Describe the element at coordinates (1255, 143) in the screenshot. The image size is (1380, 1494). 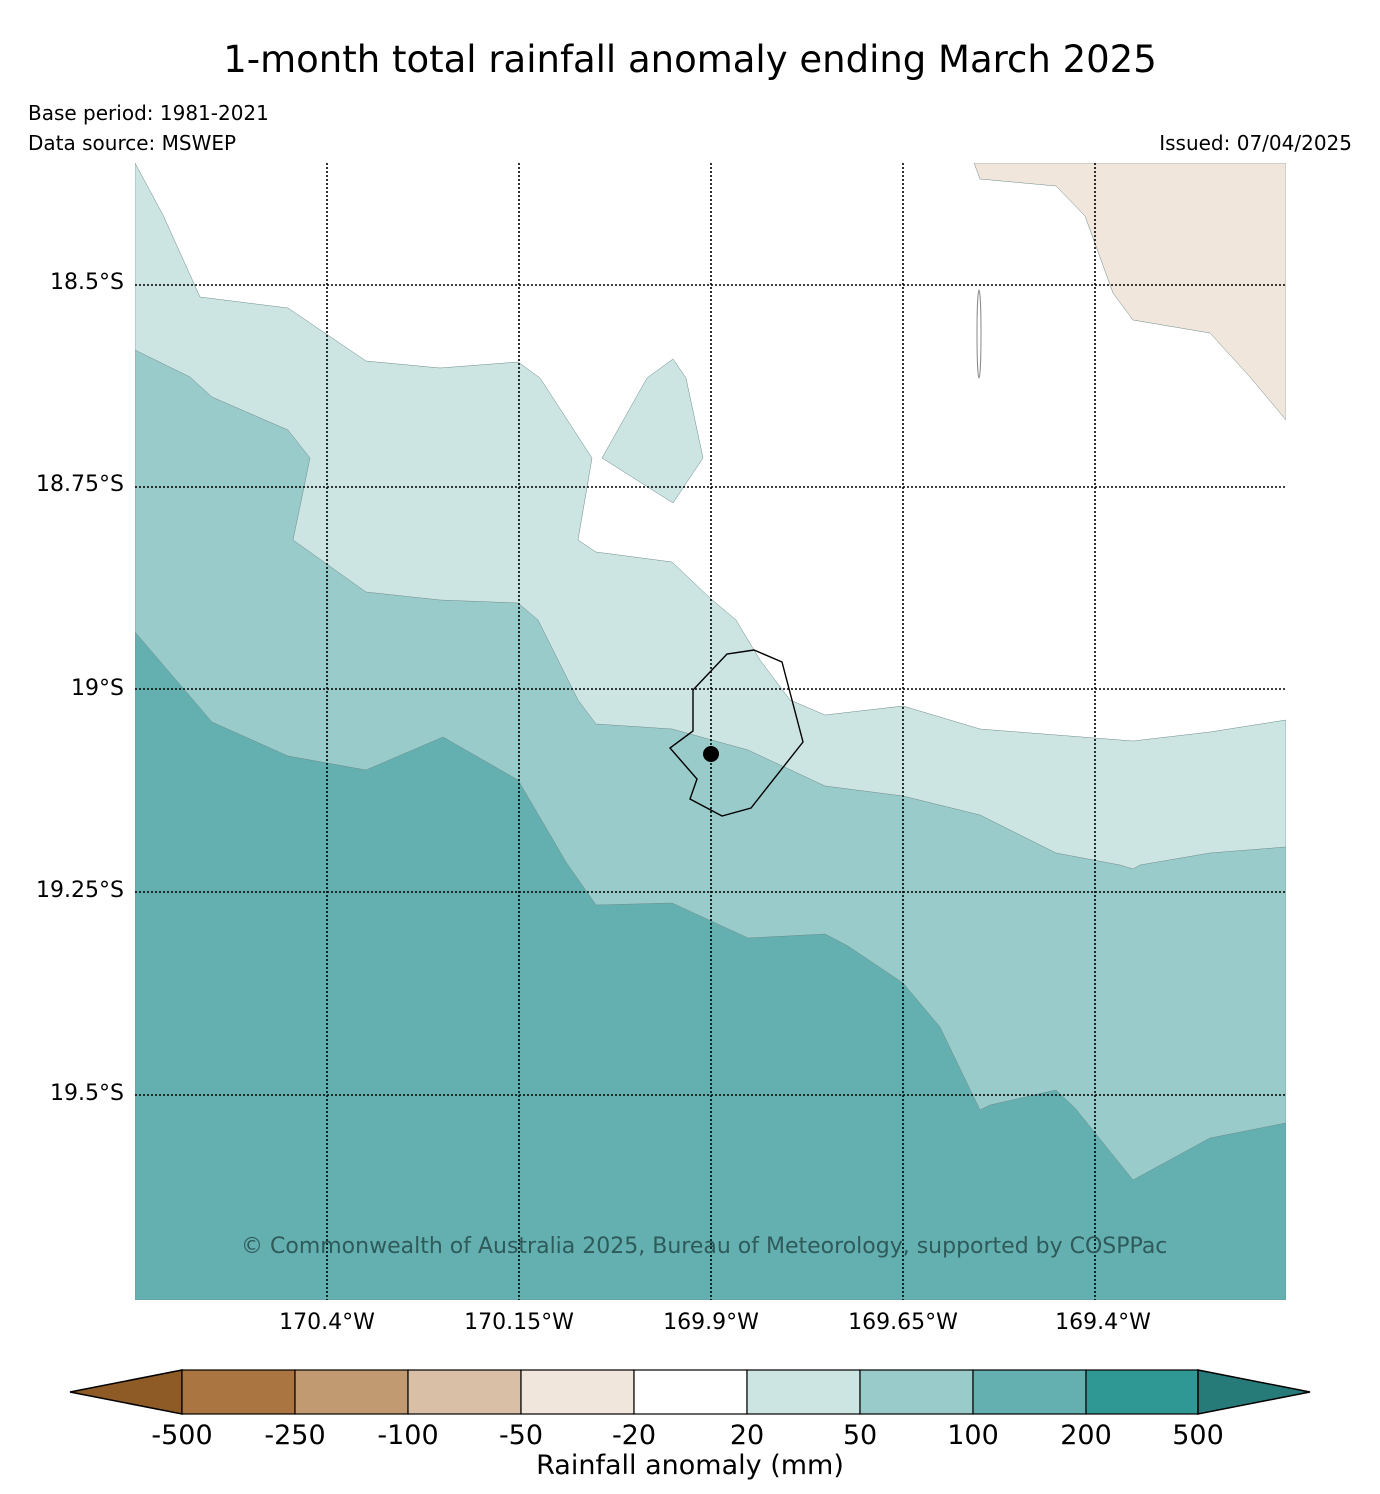
I see `issued-date-text: Issued: 07/04/2025` at that location.